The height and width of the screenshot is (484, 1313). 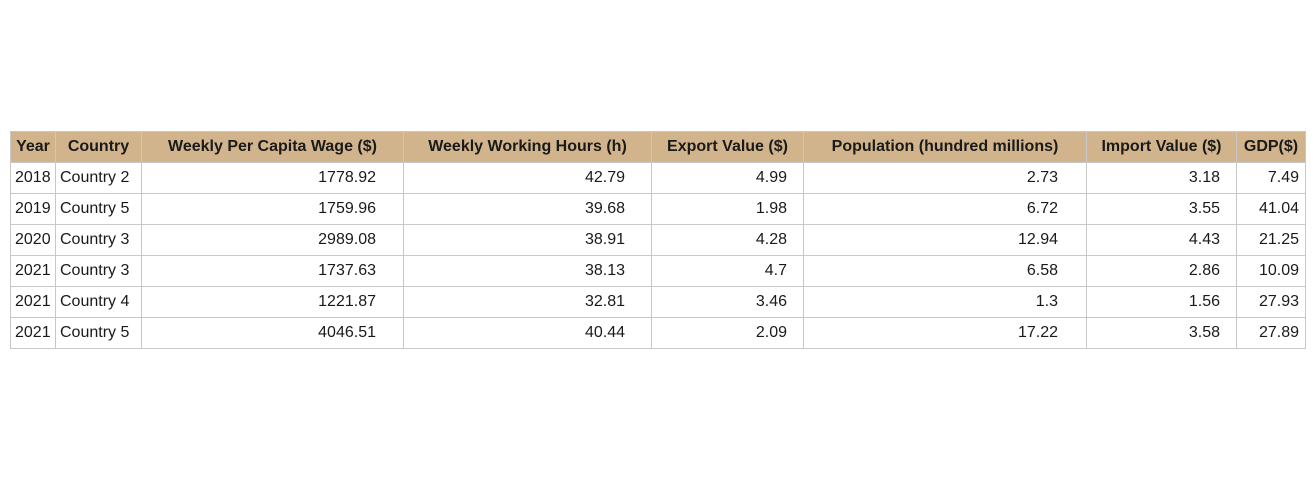 I want to click on header-gdp: GDP($), so click(x=1271, y=147).